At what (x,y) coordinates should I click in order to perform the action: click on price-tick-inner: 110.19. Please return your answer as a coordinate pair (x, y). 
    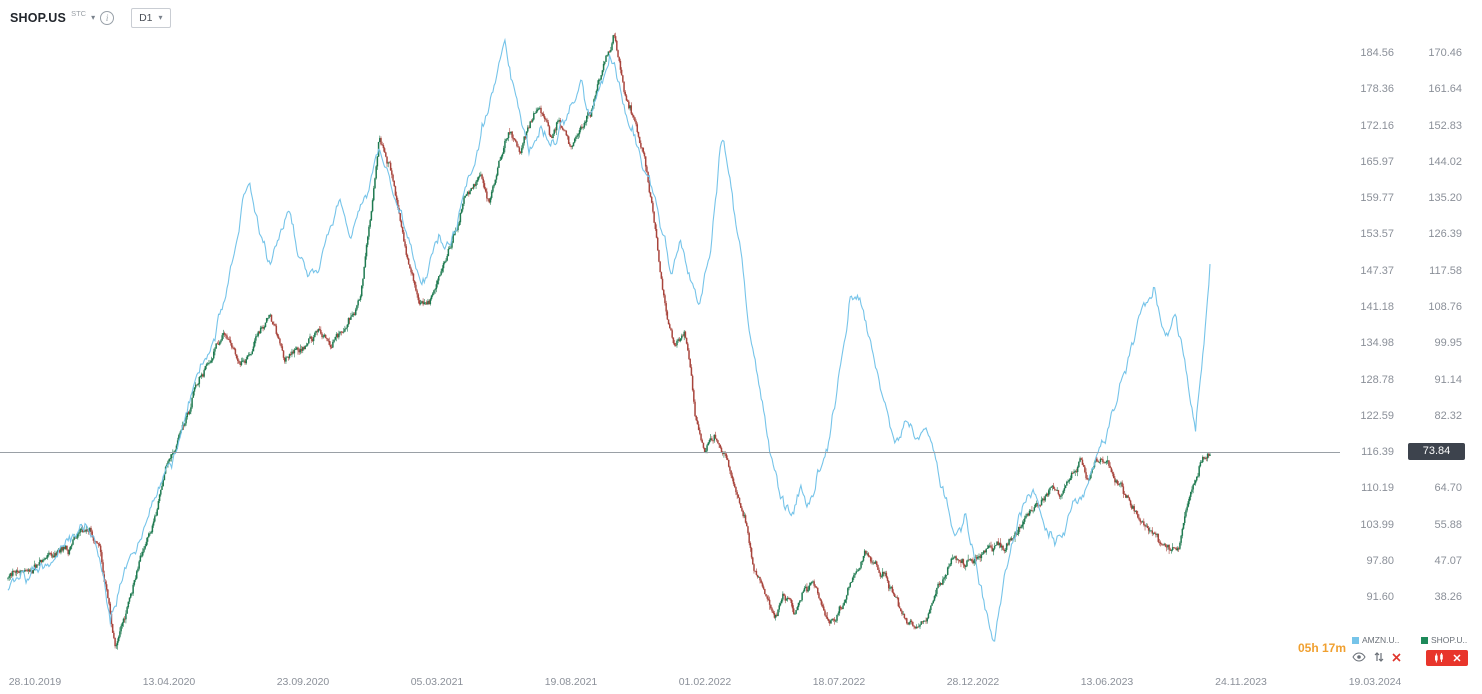
    Looking at the image, I should click on (1377, 488).